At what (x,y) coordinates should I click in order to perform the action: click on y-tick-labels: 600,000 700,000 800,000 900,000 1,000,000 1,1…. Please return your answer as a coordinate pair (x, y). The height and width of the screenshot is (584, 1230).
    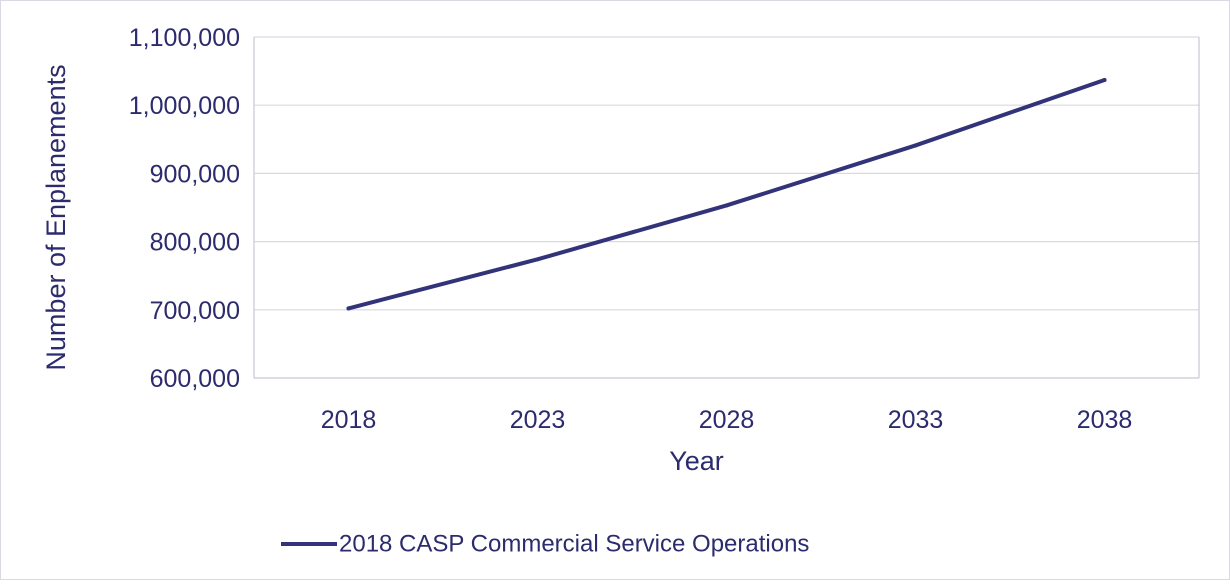
    Looking at the image, I should click on (184, 208).